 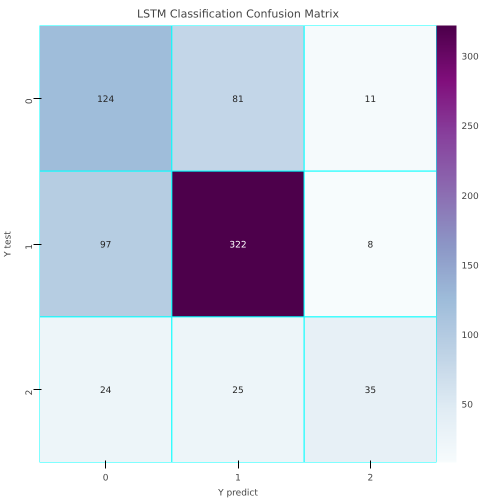 What do you see at coordinates (238, 479) in the screenshot?
I see `x-tick-label: 1` at bounding box center [238, 479].